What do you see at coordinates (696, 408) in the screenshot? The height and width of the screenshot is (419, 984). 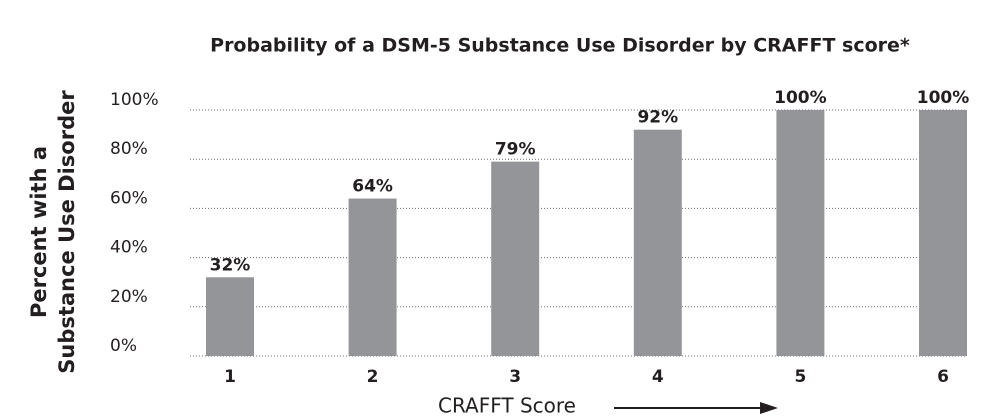 I see `arrow` at bounding box center [696, 408].